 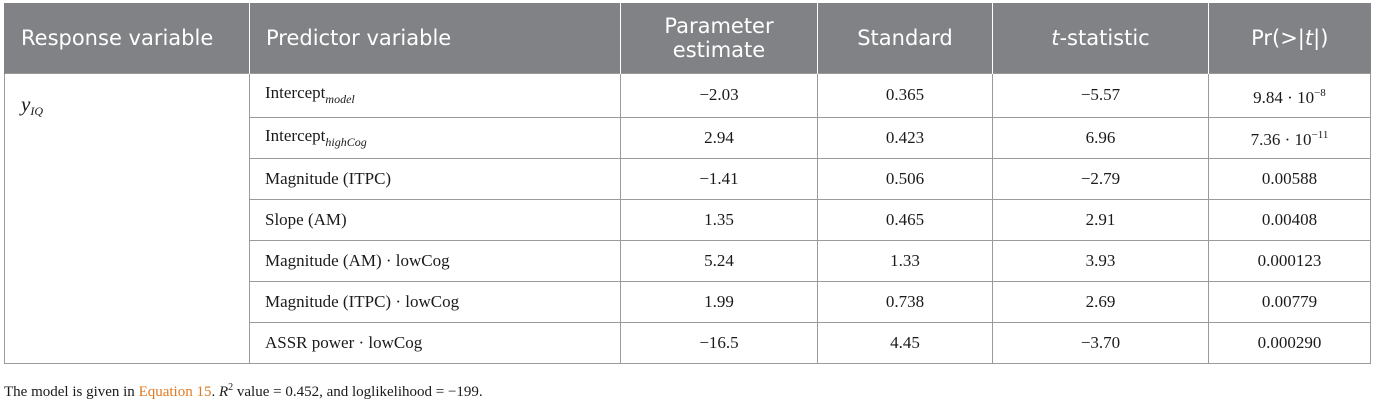 I want to click on header-estimate-line2: estimate, so click(x=719, y=49).